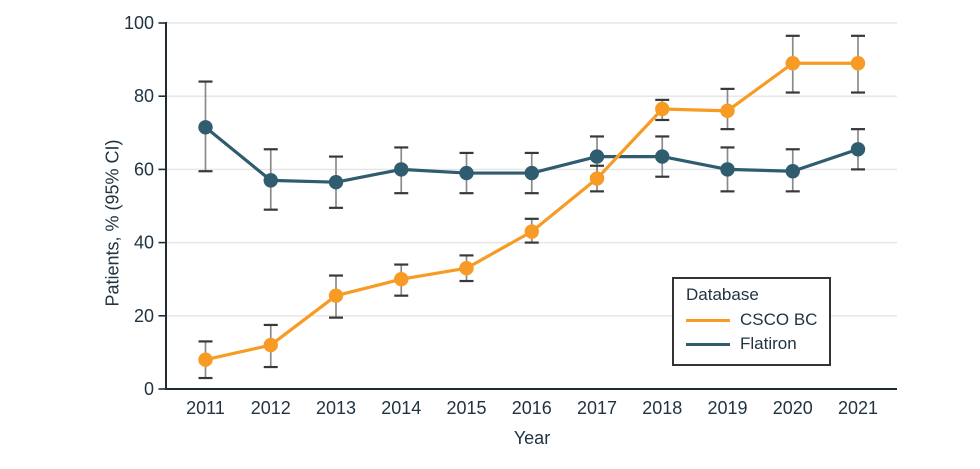  I want to click on flatiron-line-swatch, so click(708, 344).